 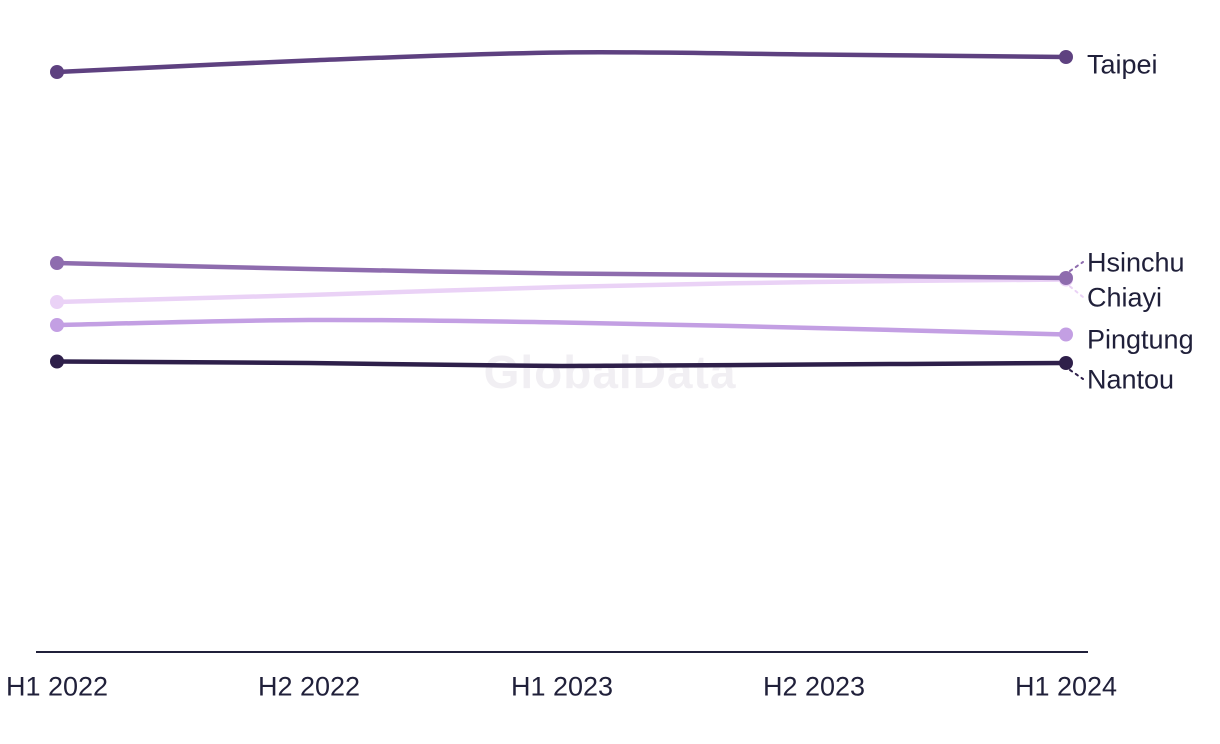 I want to click on leader-line-chiayi, so click(x=1076, y=291).